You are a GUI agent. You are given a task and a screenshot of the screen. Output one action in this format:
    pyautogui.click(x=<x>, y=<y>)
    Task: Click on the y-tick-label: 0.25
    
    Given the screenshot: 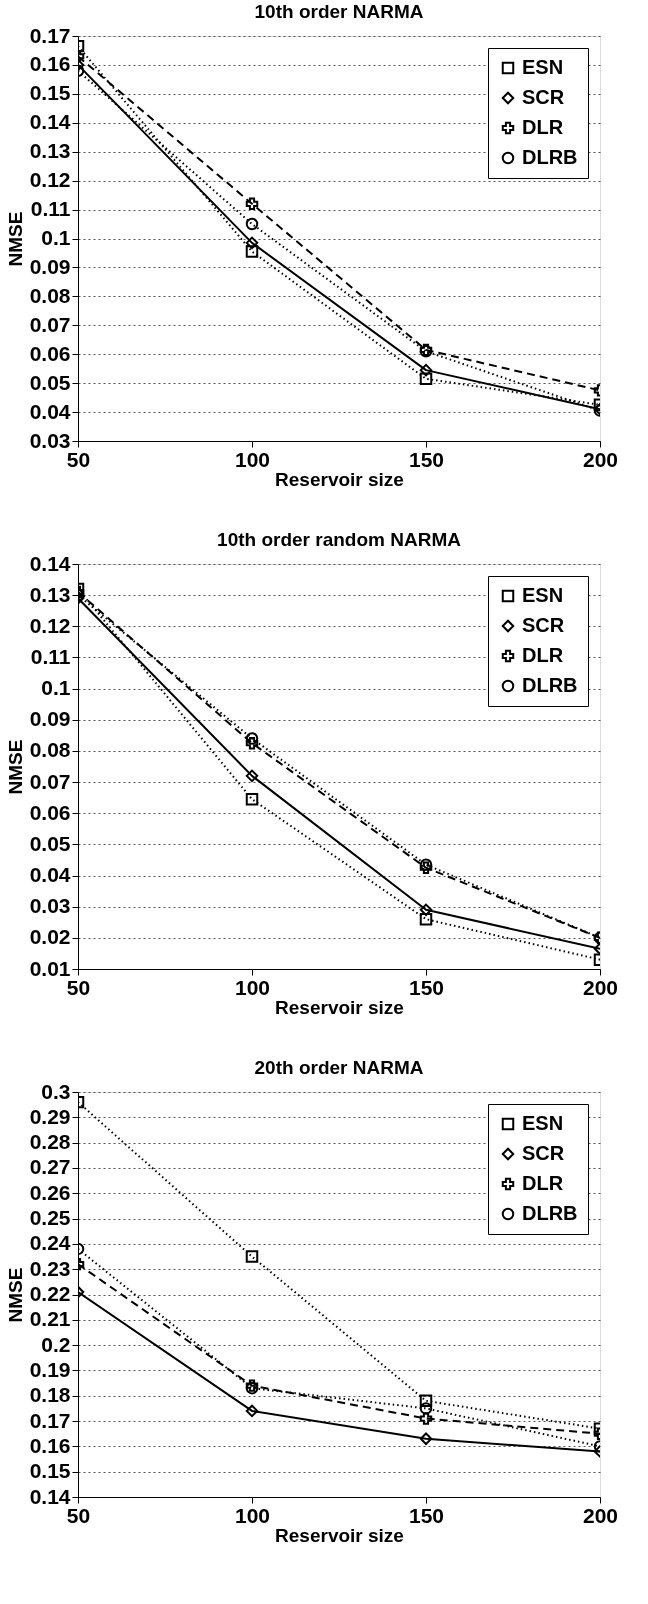 What is the action you would take?
    pyautogui.click(x=50, y=1218)
    